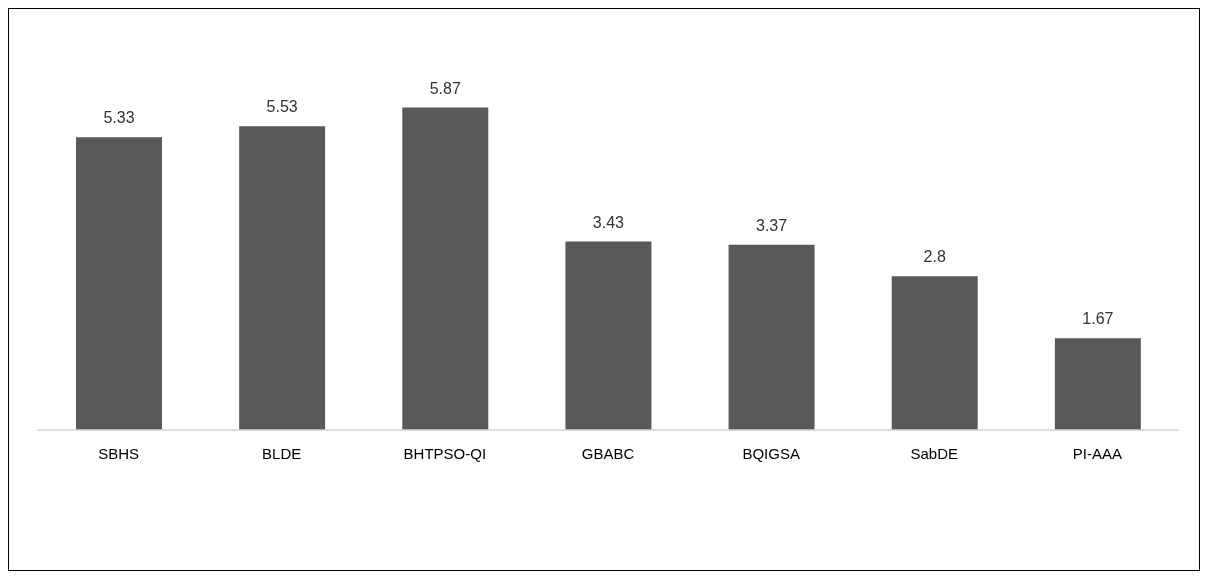 The image size is (1208, 579). Describe the element at coordinates (282, 453) in the screenshot. I see `x-tick-label: BLDE` at that location.